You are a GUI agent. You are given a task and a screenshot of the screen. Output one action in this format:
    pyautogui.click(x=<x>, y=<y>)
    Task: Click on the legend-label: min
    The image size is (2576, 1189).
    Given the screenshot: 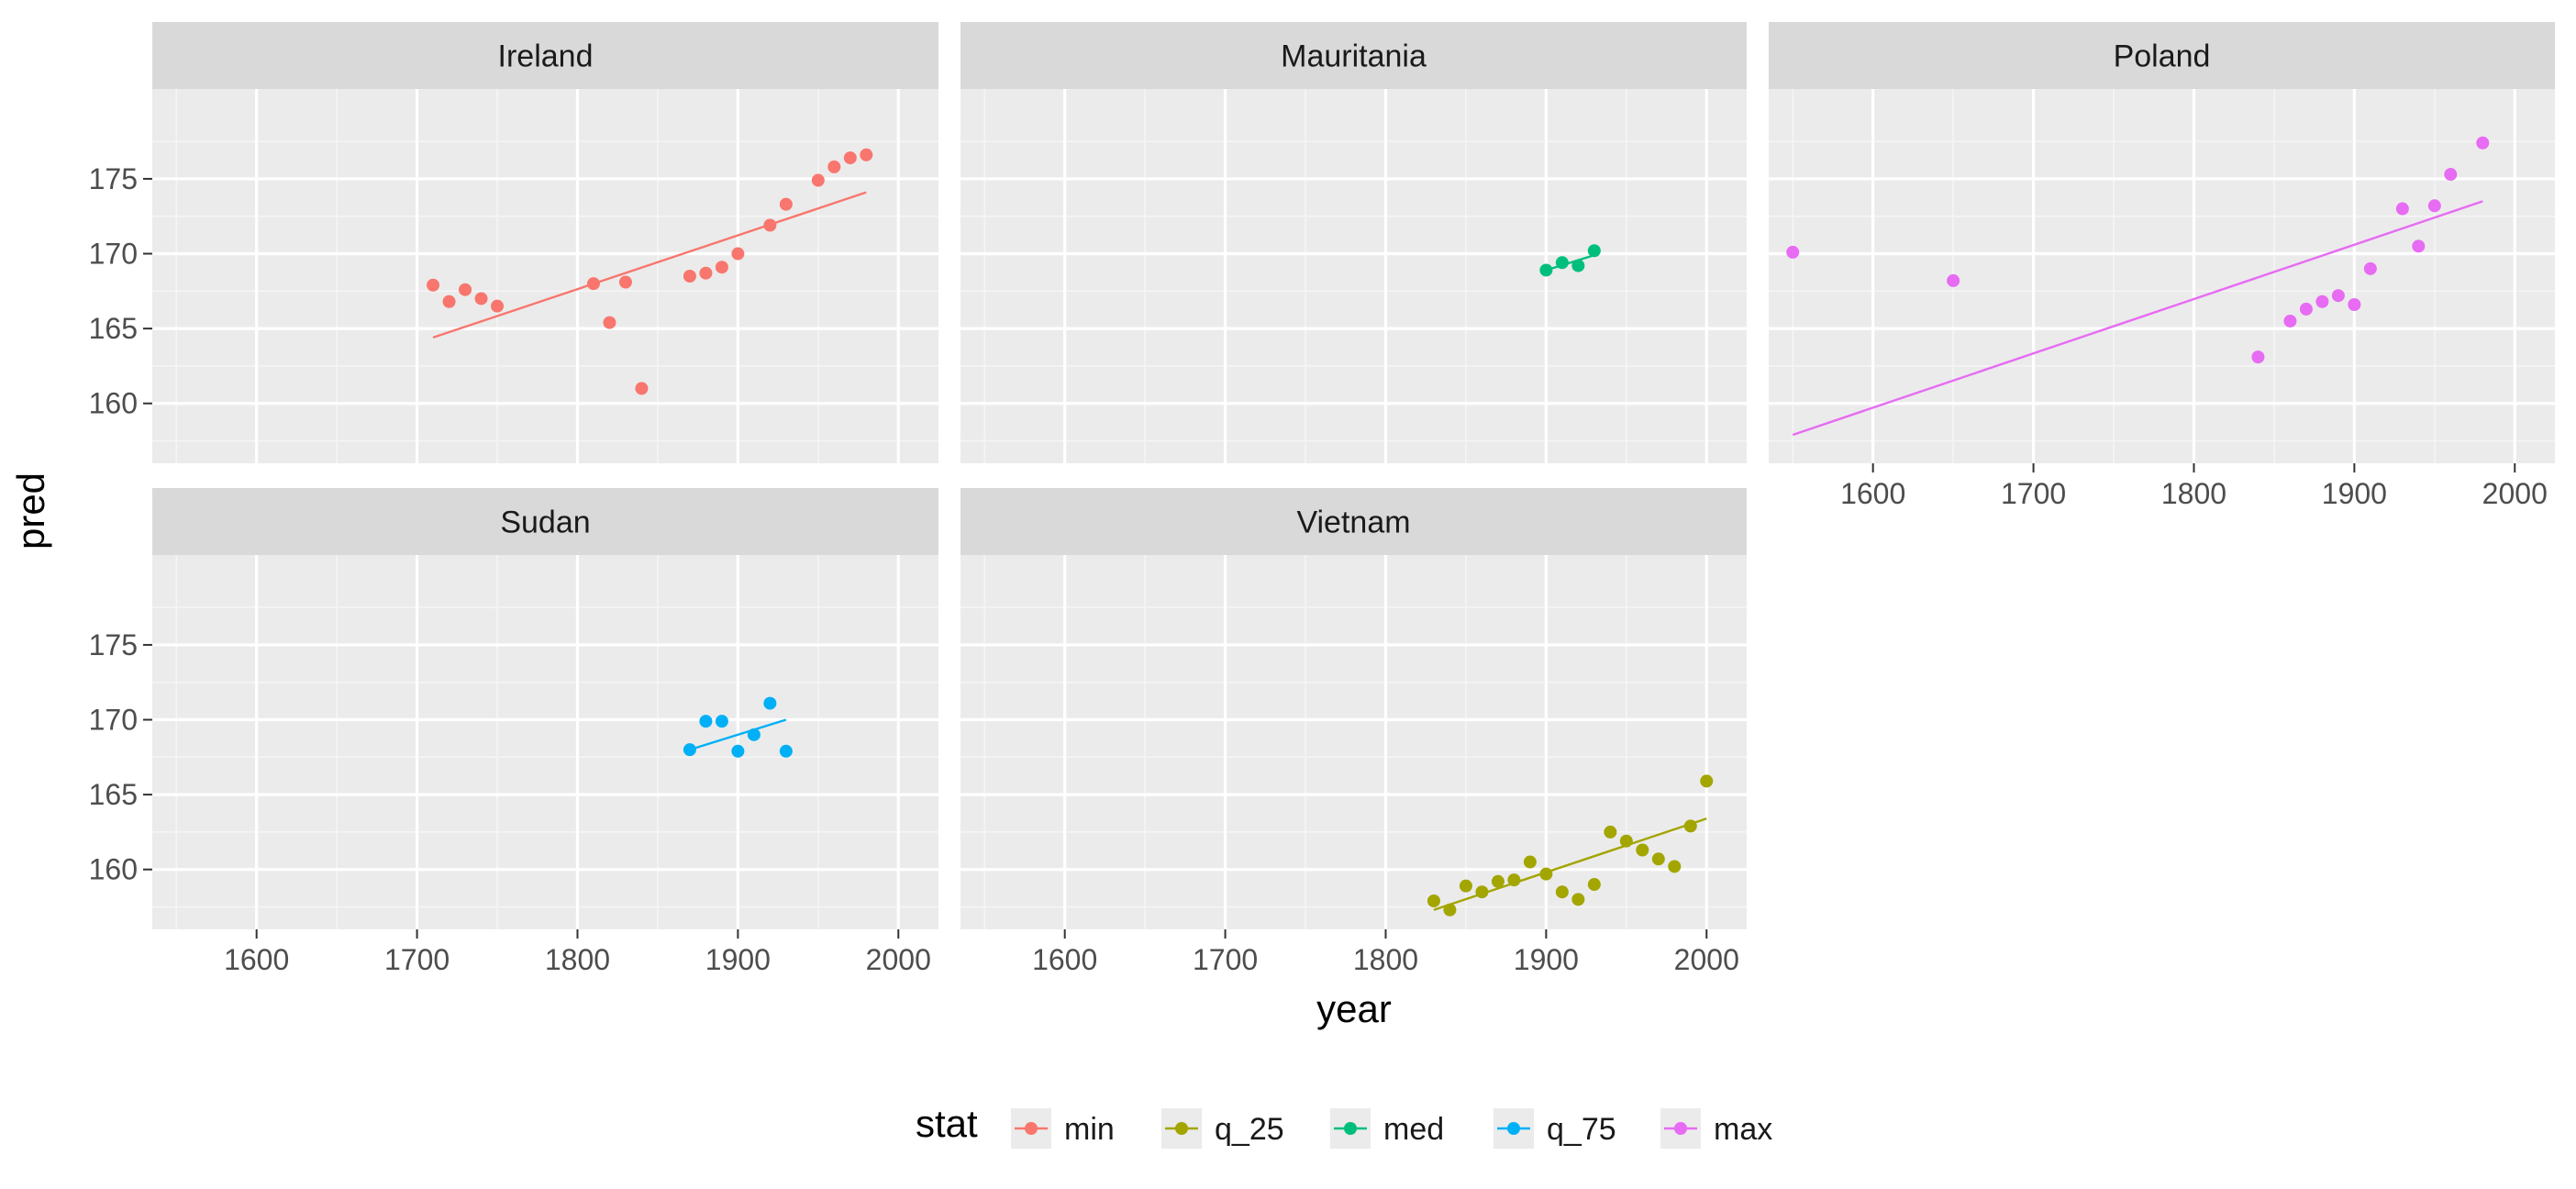 What is the action you would take?
    pyautogui.click(x=1089, y=1129)
    